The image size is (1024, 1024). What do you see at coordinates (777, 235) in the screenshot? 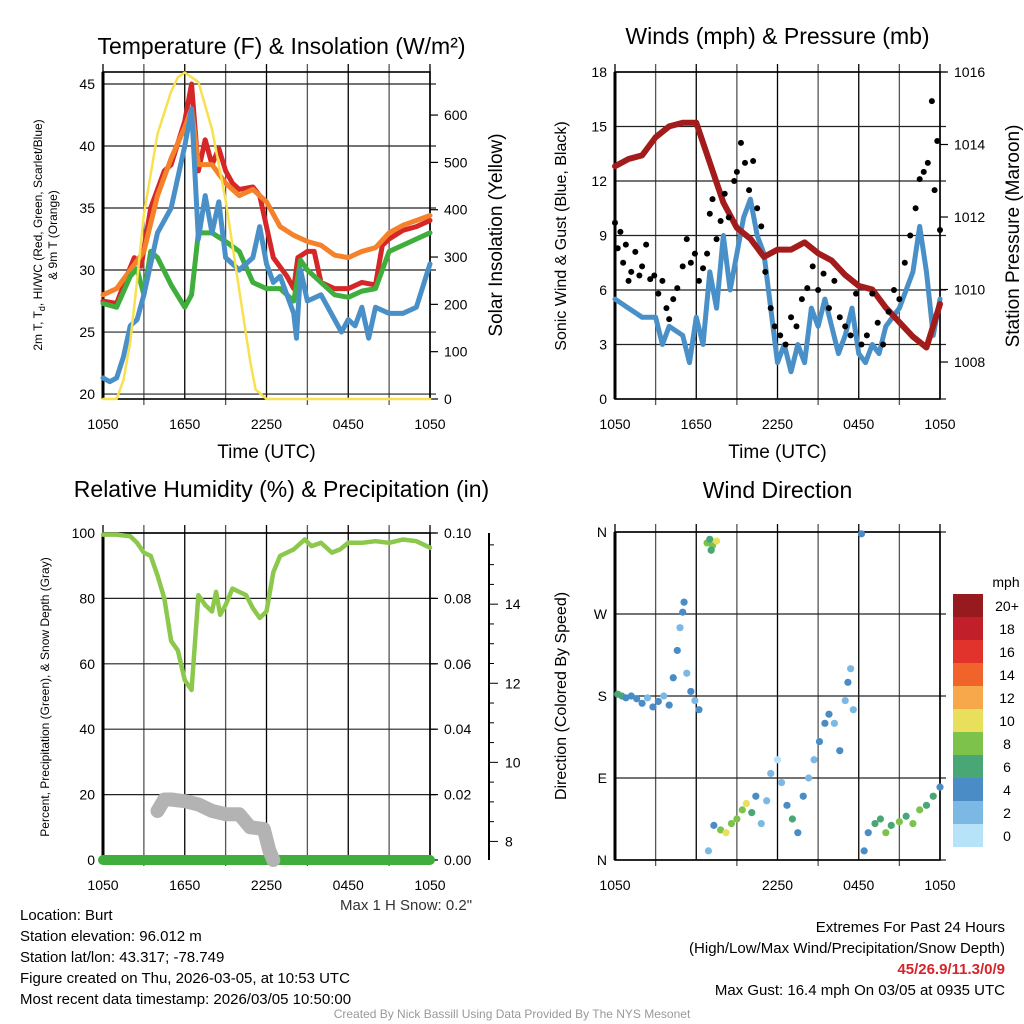
I see `series-line-station-pressure` at bounding box center [777, 235].